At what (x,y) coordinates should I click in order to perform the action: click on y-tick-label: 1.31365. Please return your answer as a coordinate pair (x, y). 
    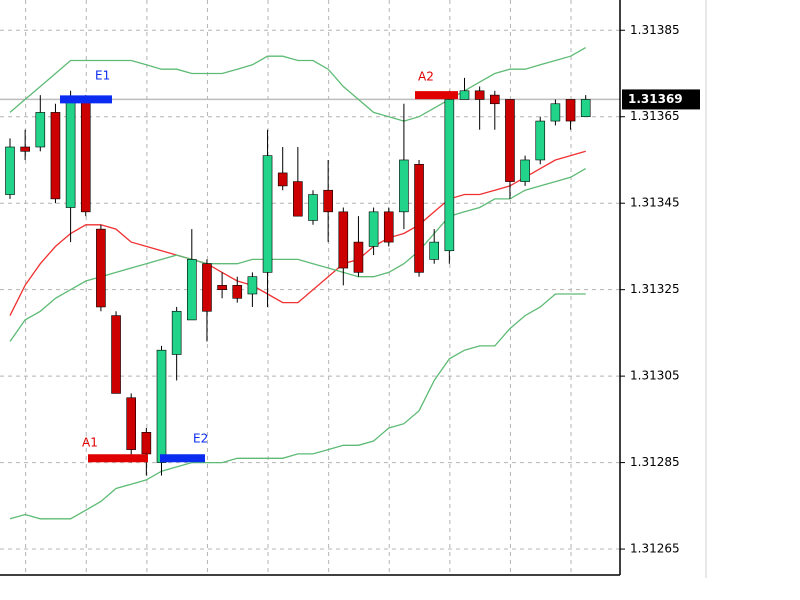
    Looking at the image, I should click on (655, 116).